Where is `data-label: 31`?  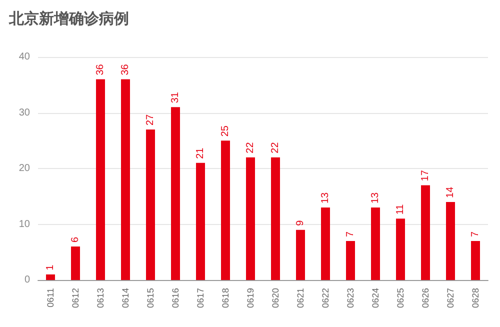
data-label: 31 is located at coordinates (175, 98).